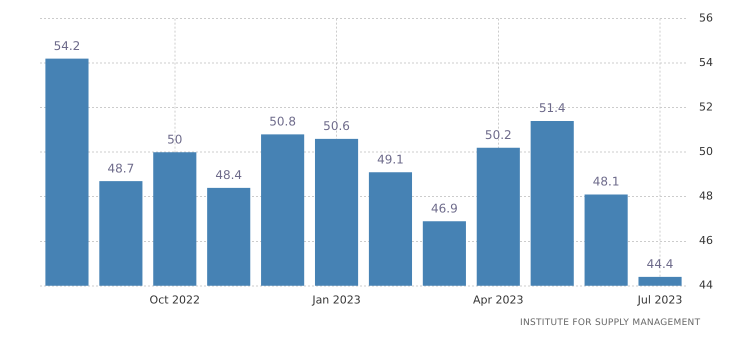 The width and height of the screenshot is (730, 349). What do you see at coordinates (706, 17) in the screenshot?
I see `y-tick-label: 56` at bounding box center [706, 17].